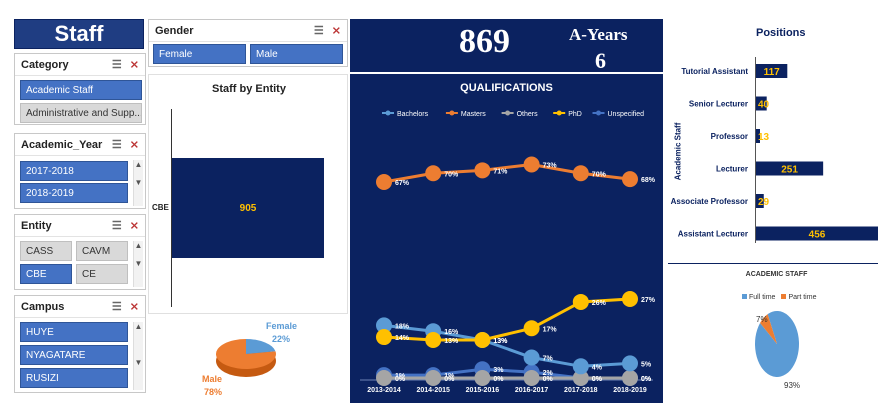 The height and width of the screenshot is (411, 887). I want to click on kpi-years-label: A-Years, so click(598, 34).